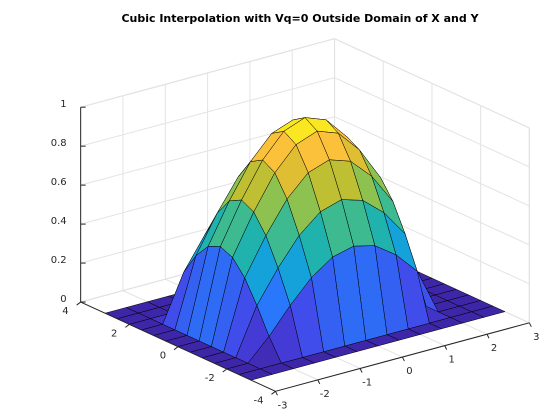 This screenshot has width=560, height=420. What do you see at coordinates (325, 394) in the screenshot?
I see `x-tick-label: -2` at bounding box center [325, 394].